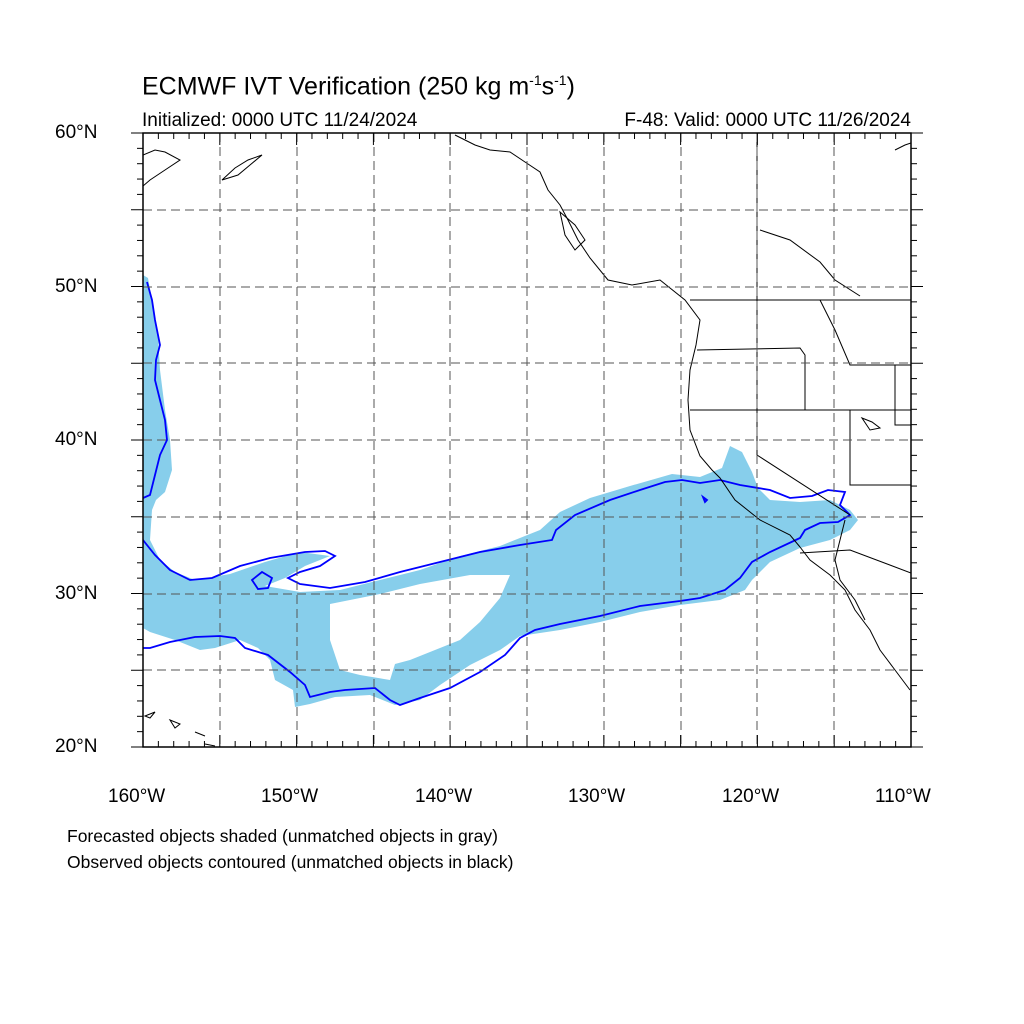  What do you see at coordinates (767, 120) in the screenshot?
I see `valid-time: F-48: Valid: 0000 UTC 11/26/2024` at bounding box center [767, 120].